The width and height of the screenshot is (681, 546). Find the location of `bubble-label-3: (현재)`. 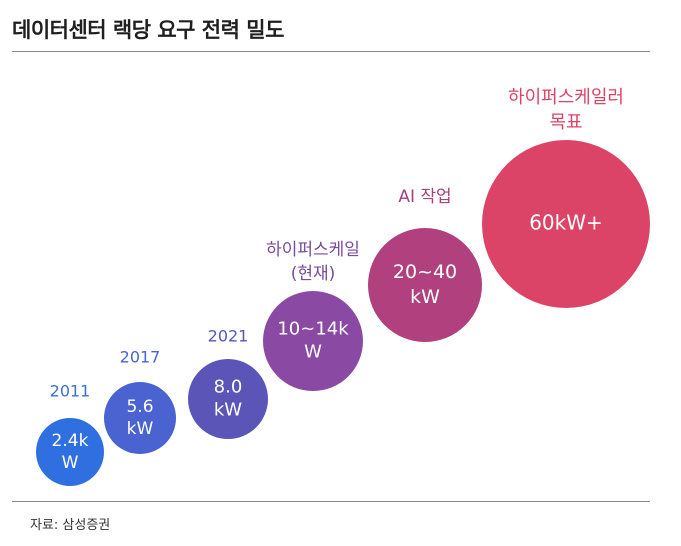

bubble-label-3: (현재) is located at coordinates (313, 274).